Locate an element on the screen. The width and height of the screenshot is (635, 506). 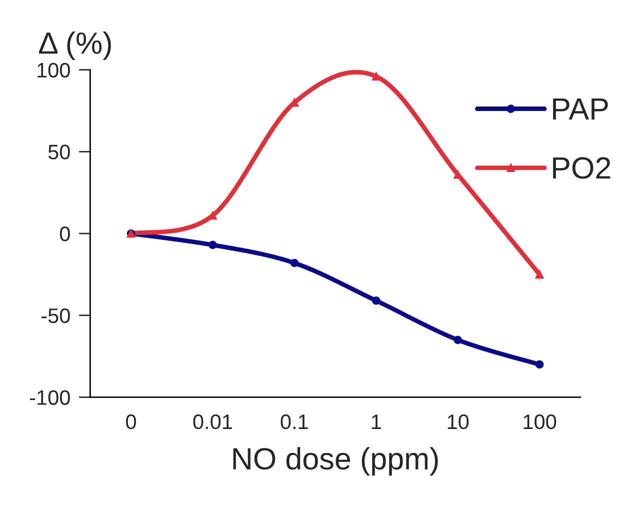
y-axis-title: Δ (%) is located at coordinates (75, 46).